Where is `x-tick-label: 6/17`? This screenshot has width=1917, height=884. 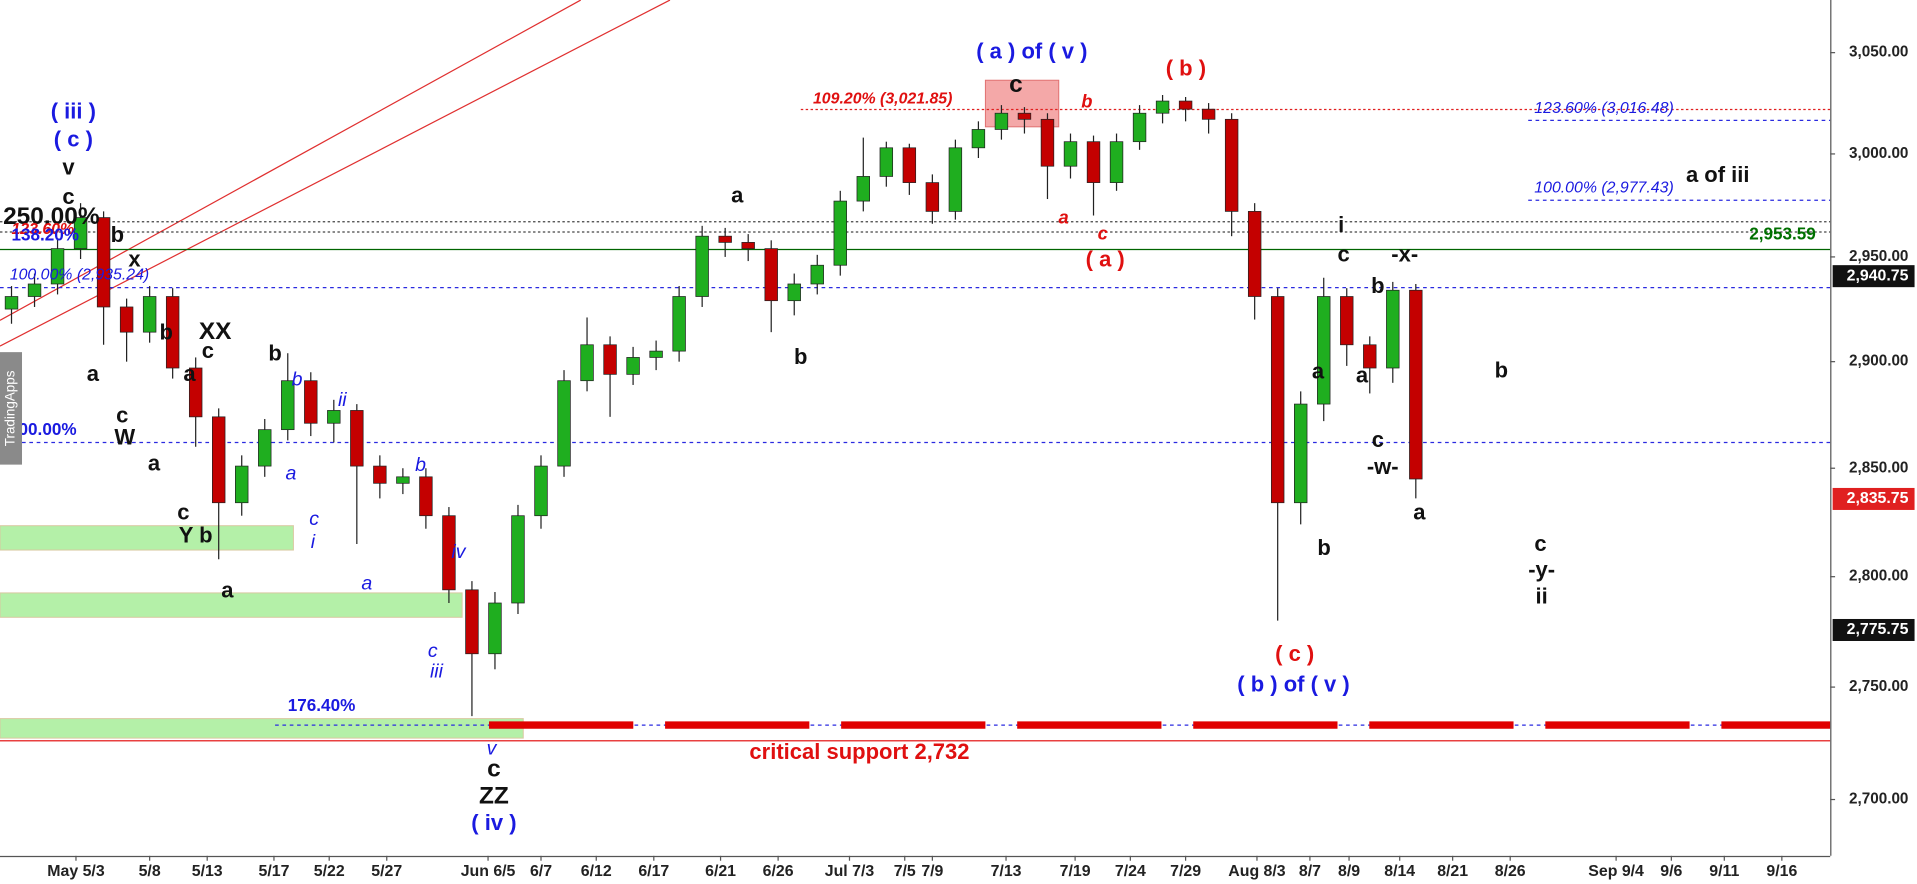
x-tick-label: 6/17 is located at coordinates (653, 871).